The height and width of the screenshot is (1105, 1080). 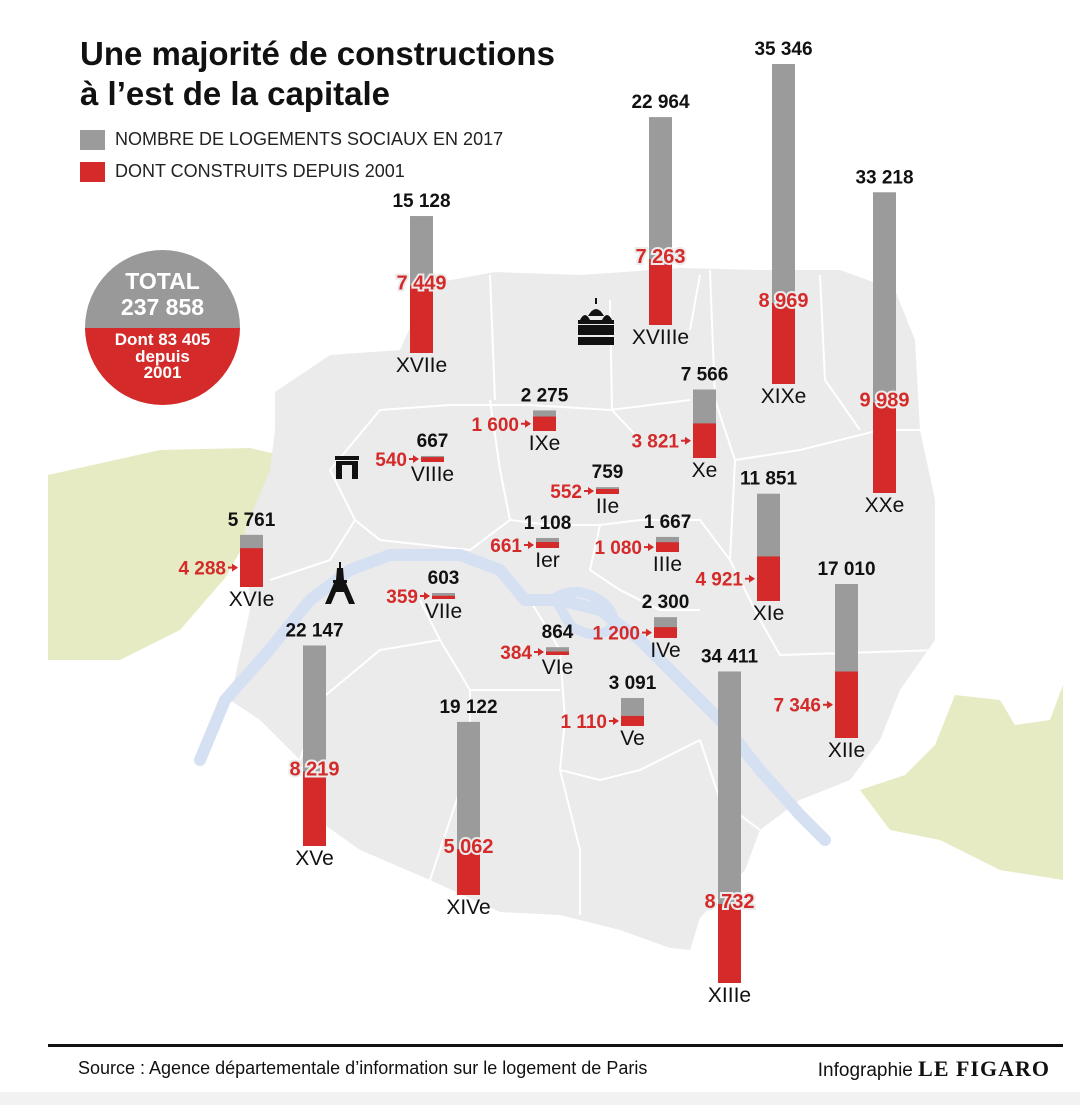 What do you see at coordinates (252, 520) in the screenshot?
I see `total-value-xvie: 5 761` at bounding box center [252, 520].